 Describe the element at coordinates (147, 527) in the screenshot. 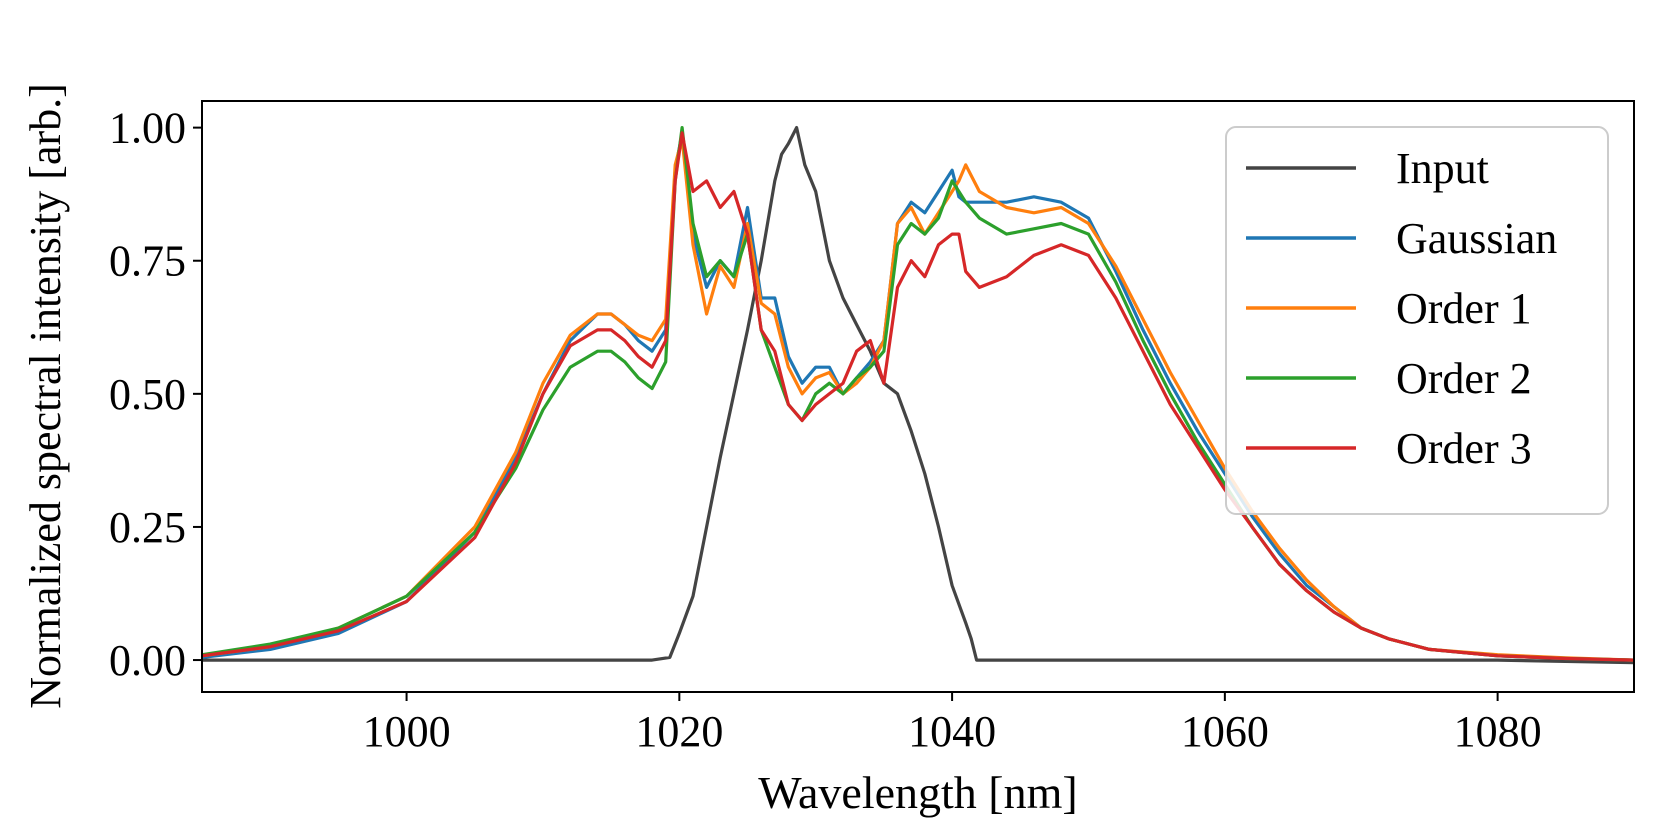

I see `y-tick-label: 0.25` at that location.